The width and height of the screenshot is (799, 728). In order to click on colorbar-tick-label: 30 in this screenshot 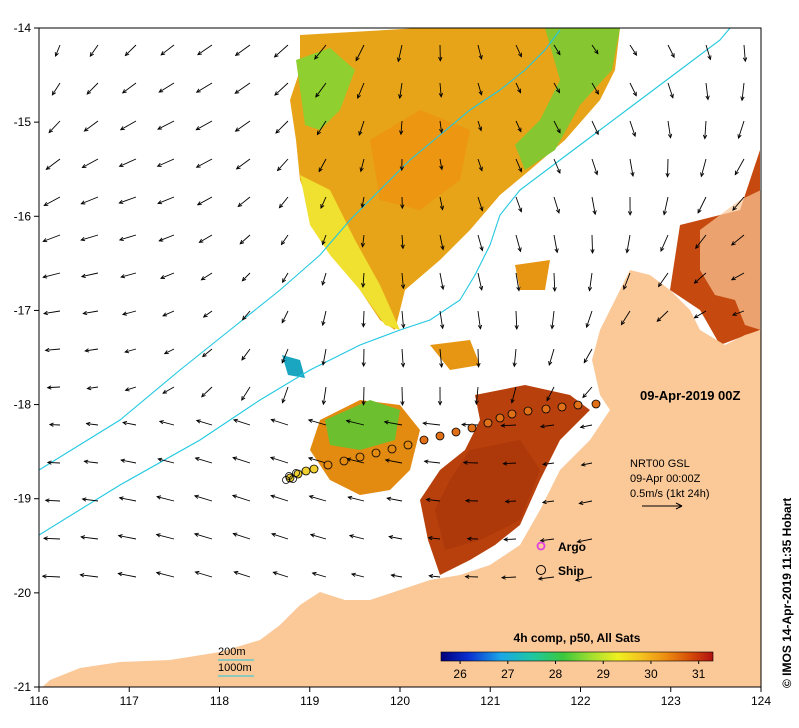, I will do `click(651, 674)`.